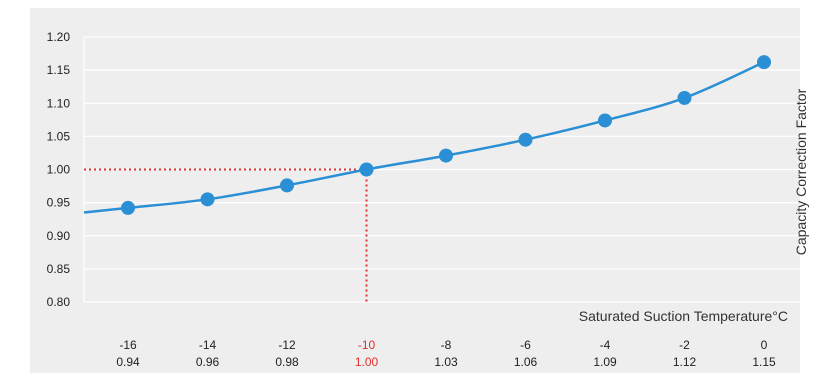  Describe the element at coordinates (208, 362) in the screenshot. I see `value-label: 0.96` at that location.